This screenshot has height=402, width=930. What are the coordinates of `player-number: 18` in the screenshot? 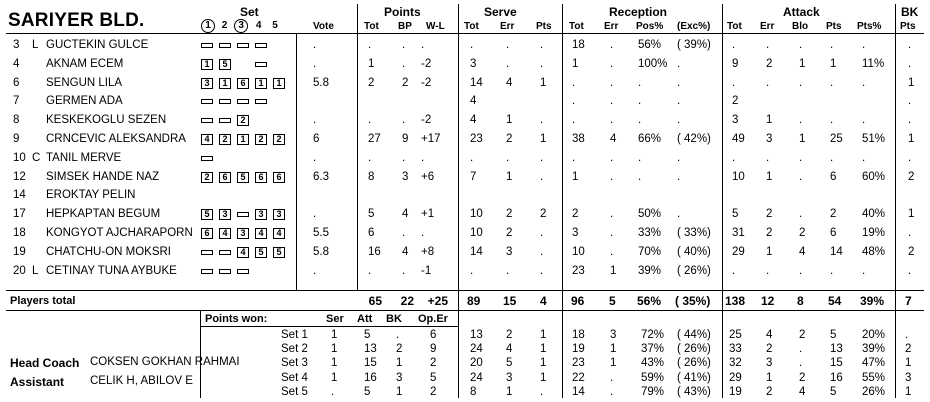 It's located at (19, 233).